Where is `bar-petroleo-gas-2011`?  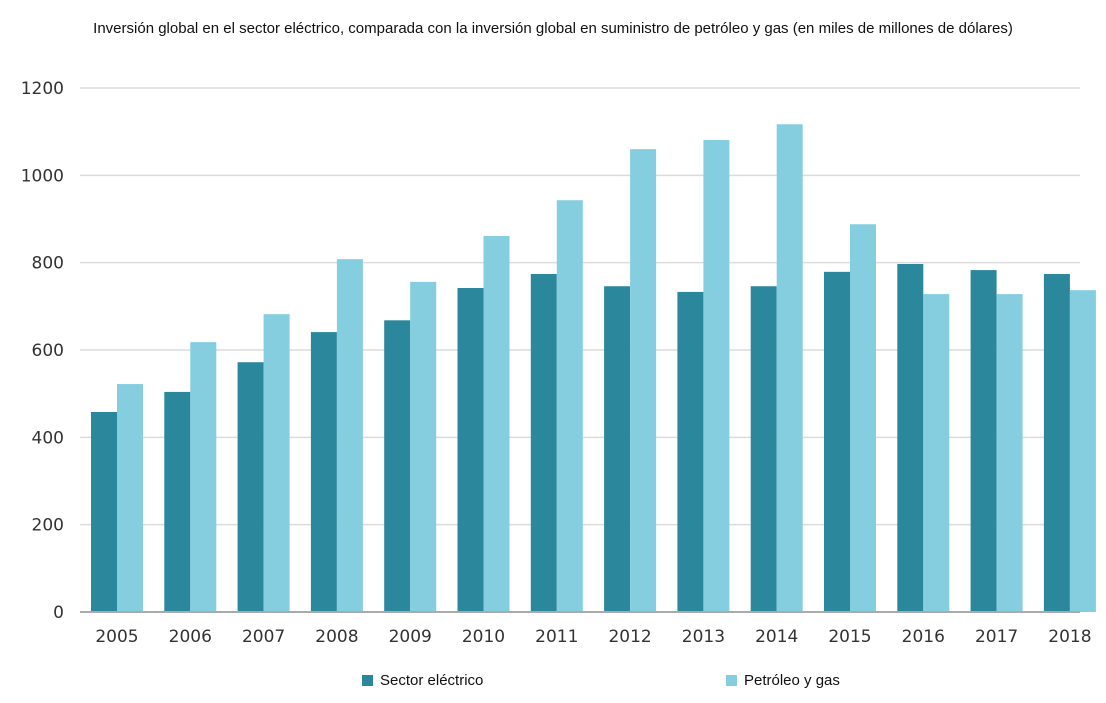 bar-petroleo-gas-2011 is located at coordinates (569, 406).